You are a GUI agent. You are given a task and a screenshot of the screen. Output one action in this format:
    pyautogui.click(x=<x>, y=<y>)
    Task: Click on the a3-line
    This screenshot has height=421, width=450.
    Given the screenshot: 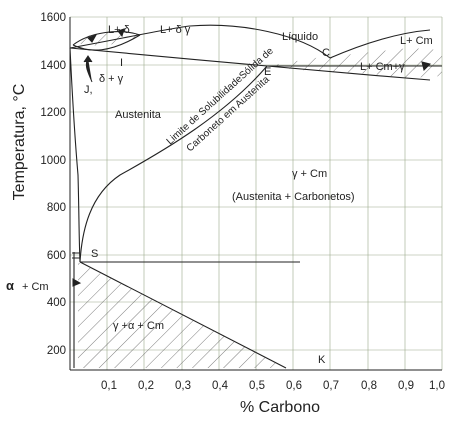 What is the action you would take?
    pyautogui.click(x=75, y=155)
    